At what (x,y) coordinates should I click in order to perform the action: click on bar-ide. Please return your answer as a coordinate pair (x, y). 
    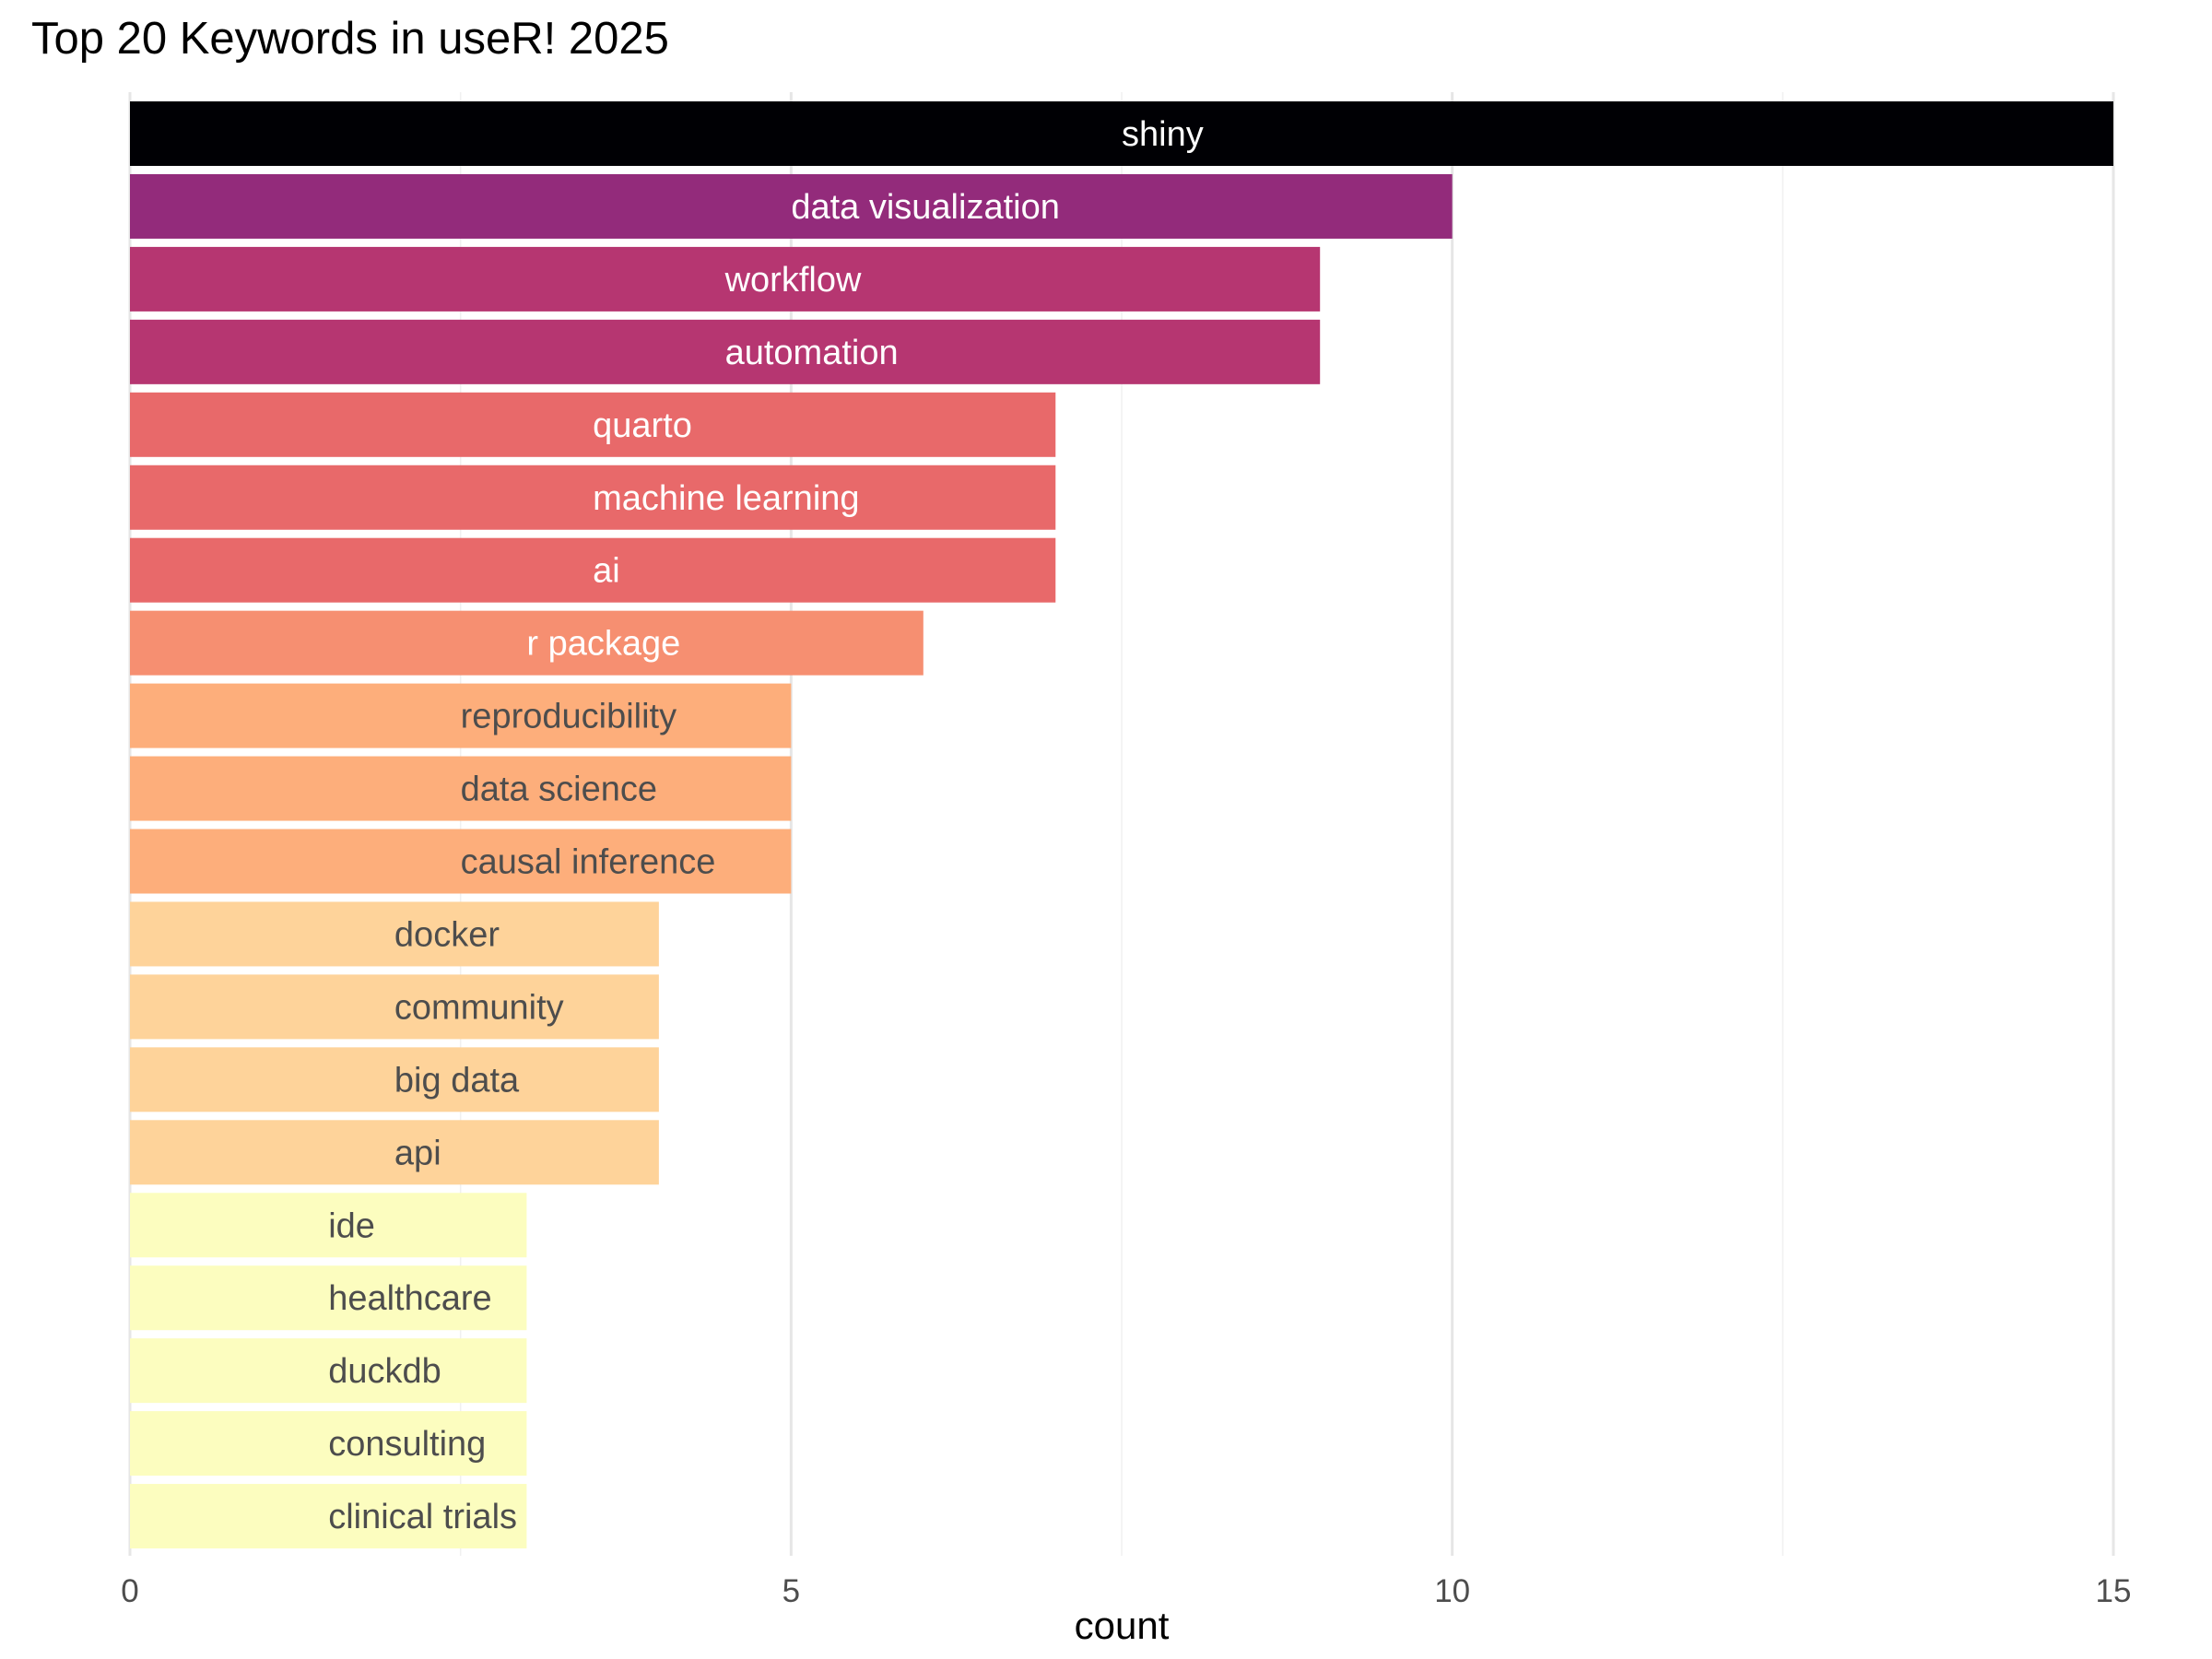
    Looking at the image, I should click on (328, 1225).